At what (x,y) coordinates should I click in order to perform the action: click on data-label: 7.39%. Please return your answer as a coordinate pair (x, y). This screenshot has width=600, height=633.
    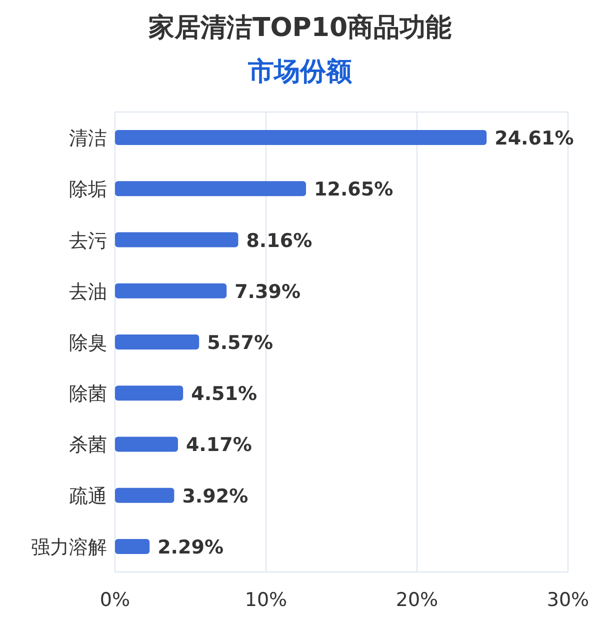
    Looking at the image, I should click on (267, 291).